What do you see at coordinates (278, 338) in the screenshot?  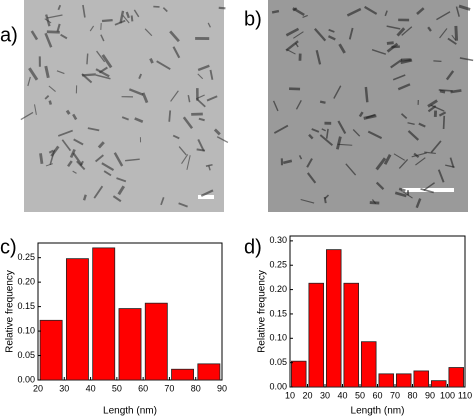 I see `y-tick-label: 0.10` at bounding box center [278, 338].